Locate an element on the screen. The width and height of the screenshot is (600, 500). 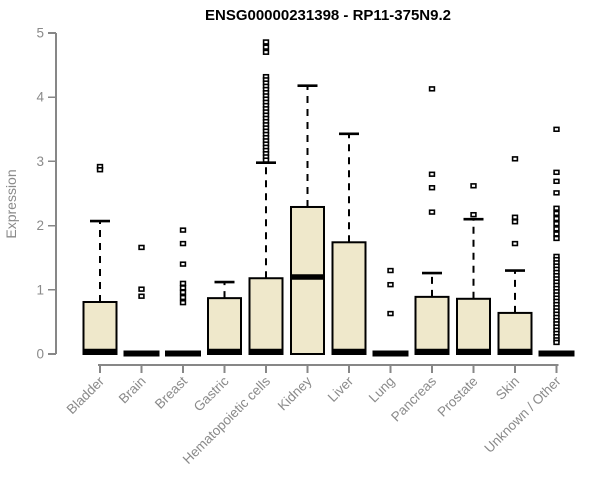
y-tick-label: 4 is located at coordinates (40, 97).